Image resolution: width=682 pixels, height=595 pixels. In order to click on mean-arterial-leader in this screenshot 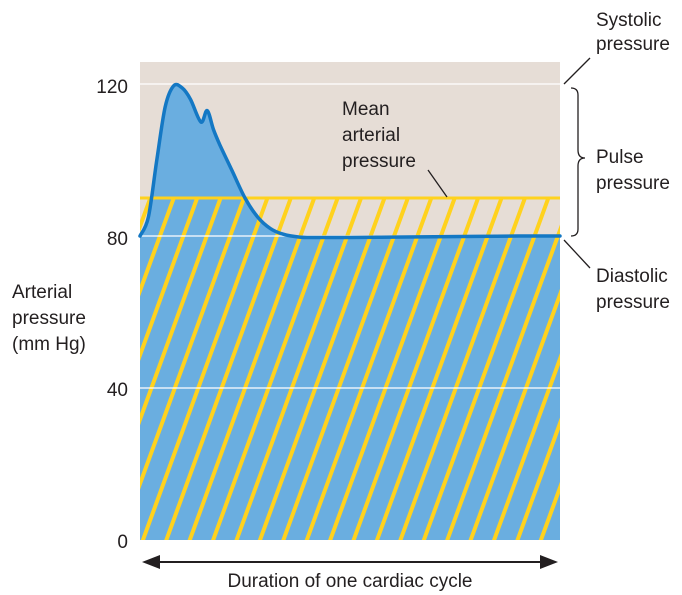, I will do `click(437, 183)`.